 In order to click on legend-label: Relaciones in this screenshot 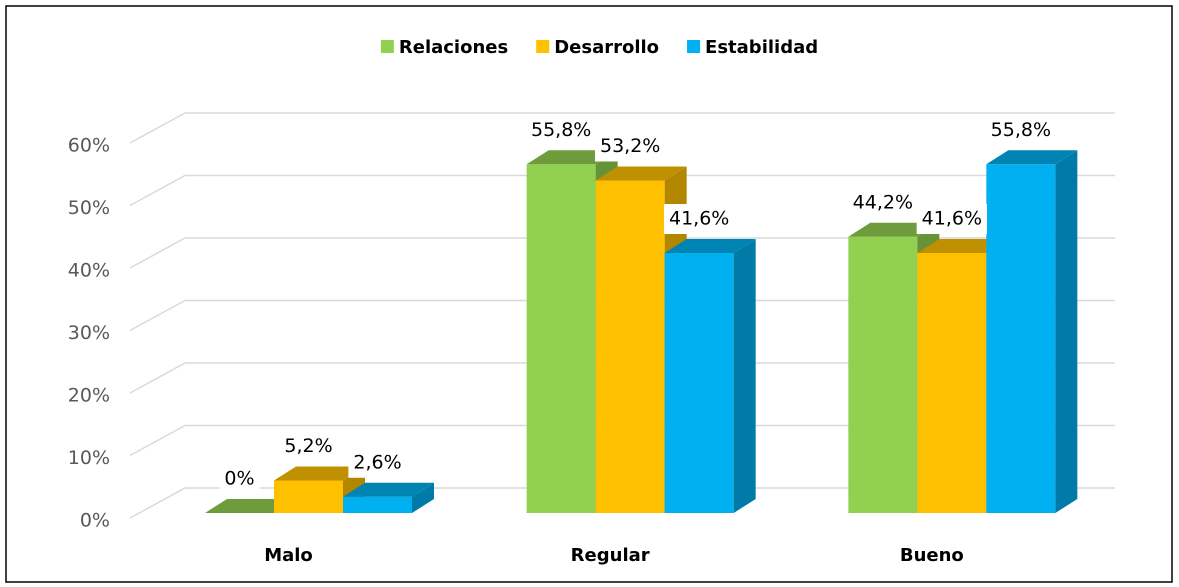, I will do `click(453, 47)`.